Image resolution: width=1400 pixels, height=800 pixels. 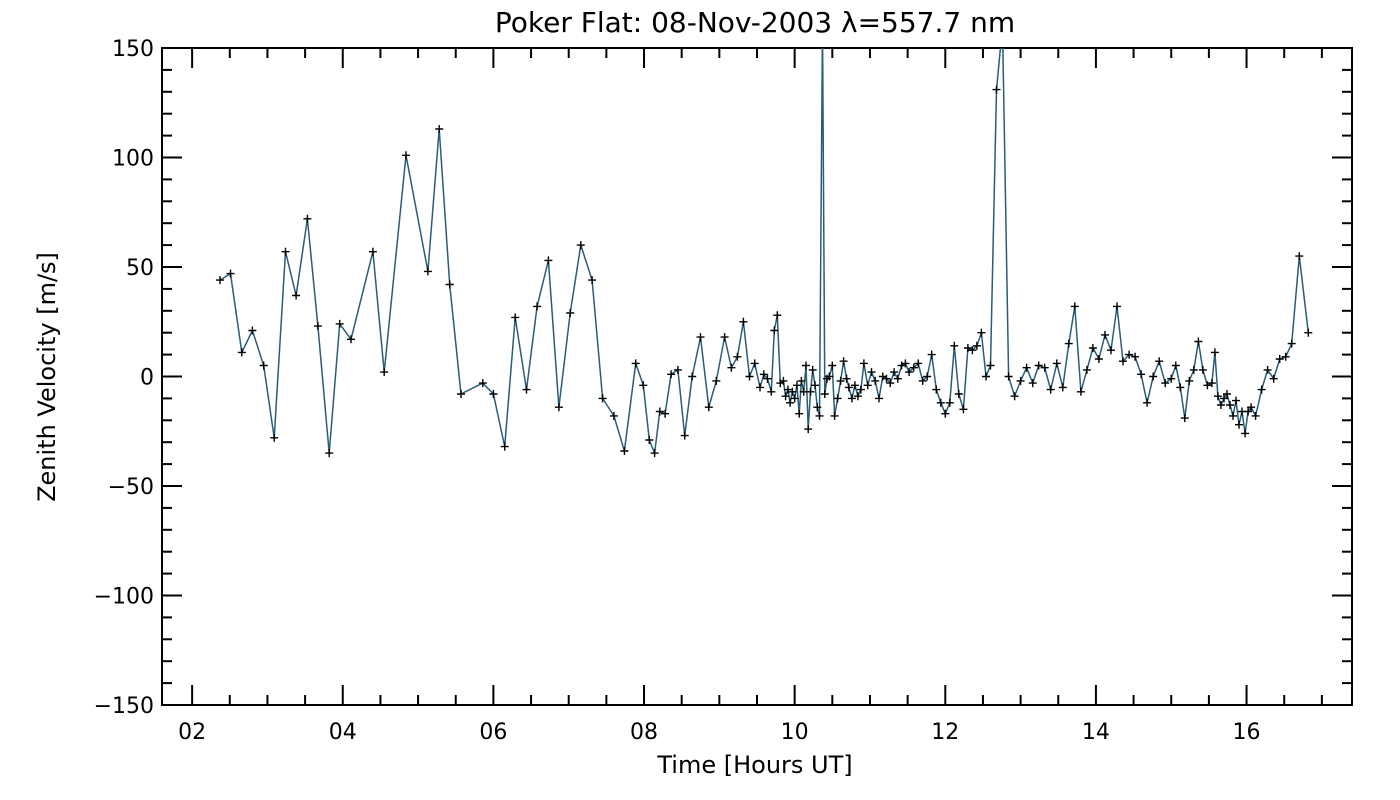 I want to click on x-tick-label: 10, so click(x=795, y=732).